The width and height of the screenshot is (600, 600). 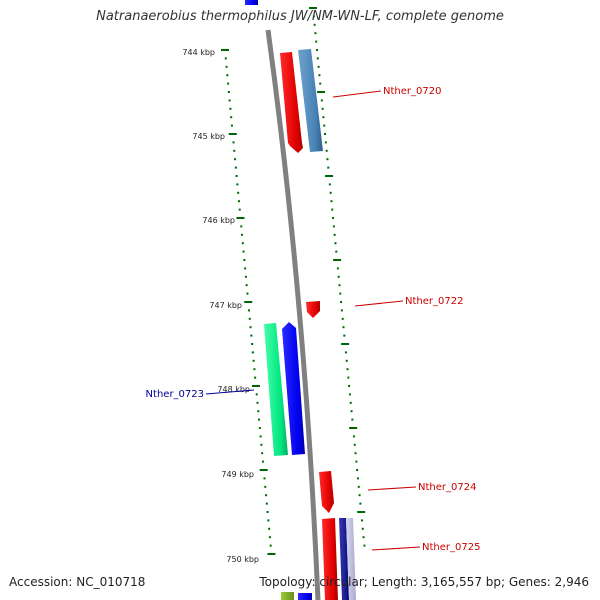 I want to click on gene-label-0725: Nther_0725, so click(x=451, y=547).